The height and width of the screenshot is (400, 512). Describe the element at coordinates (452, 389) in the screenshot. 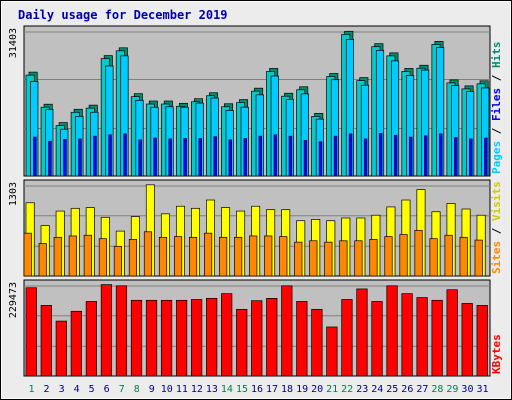

I see `x-axis-label: 29` at that location.